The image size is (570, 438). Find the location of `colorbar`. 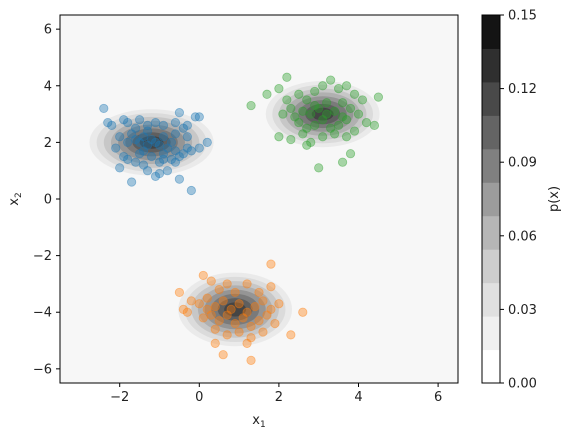

colorbar is located at coordinates (491, 199).